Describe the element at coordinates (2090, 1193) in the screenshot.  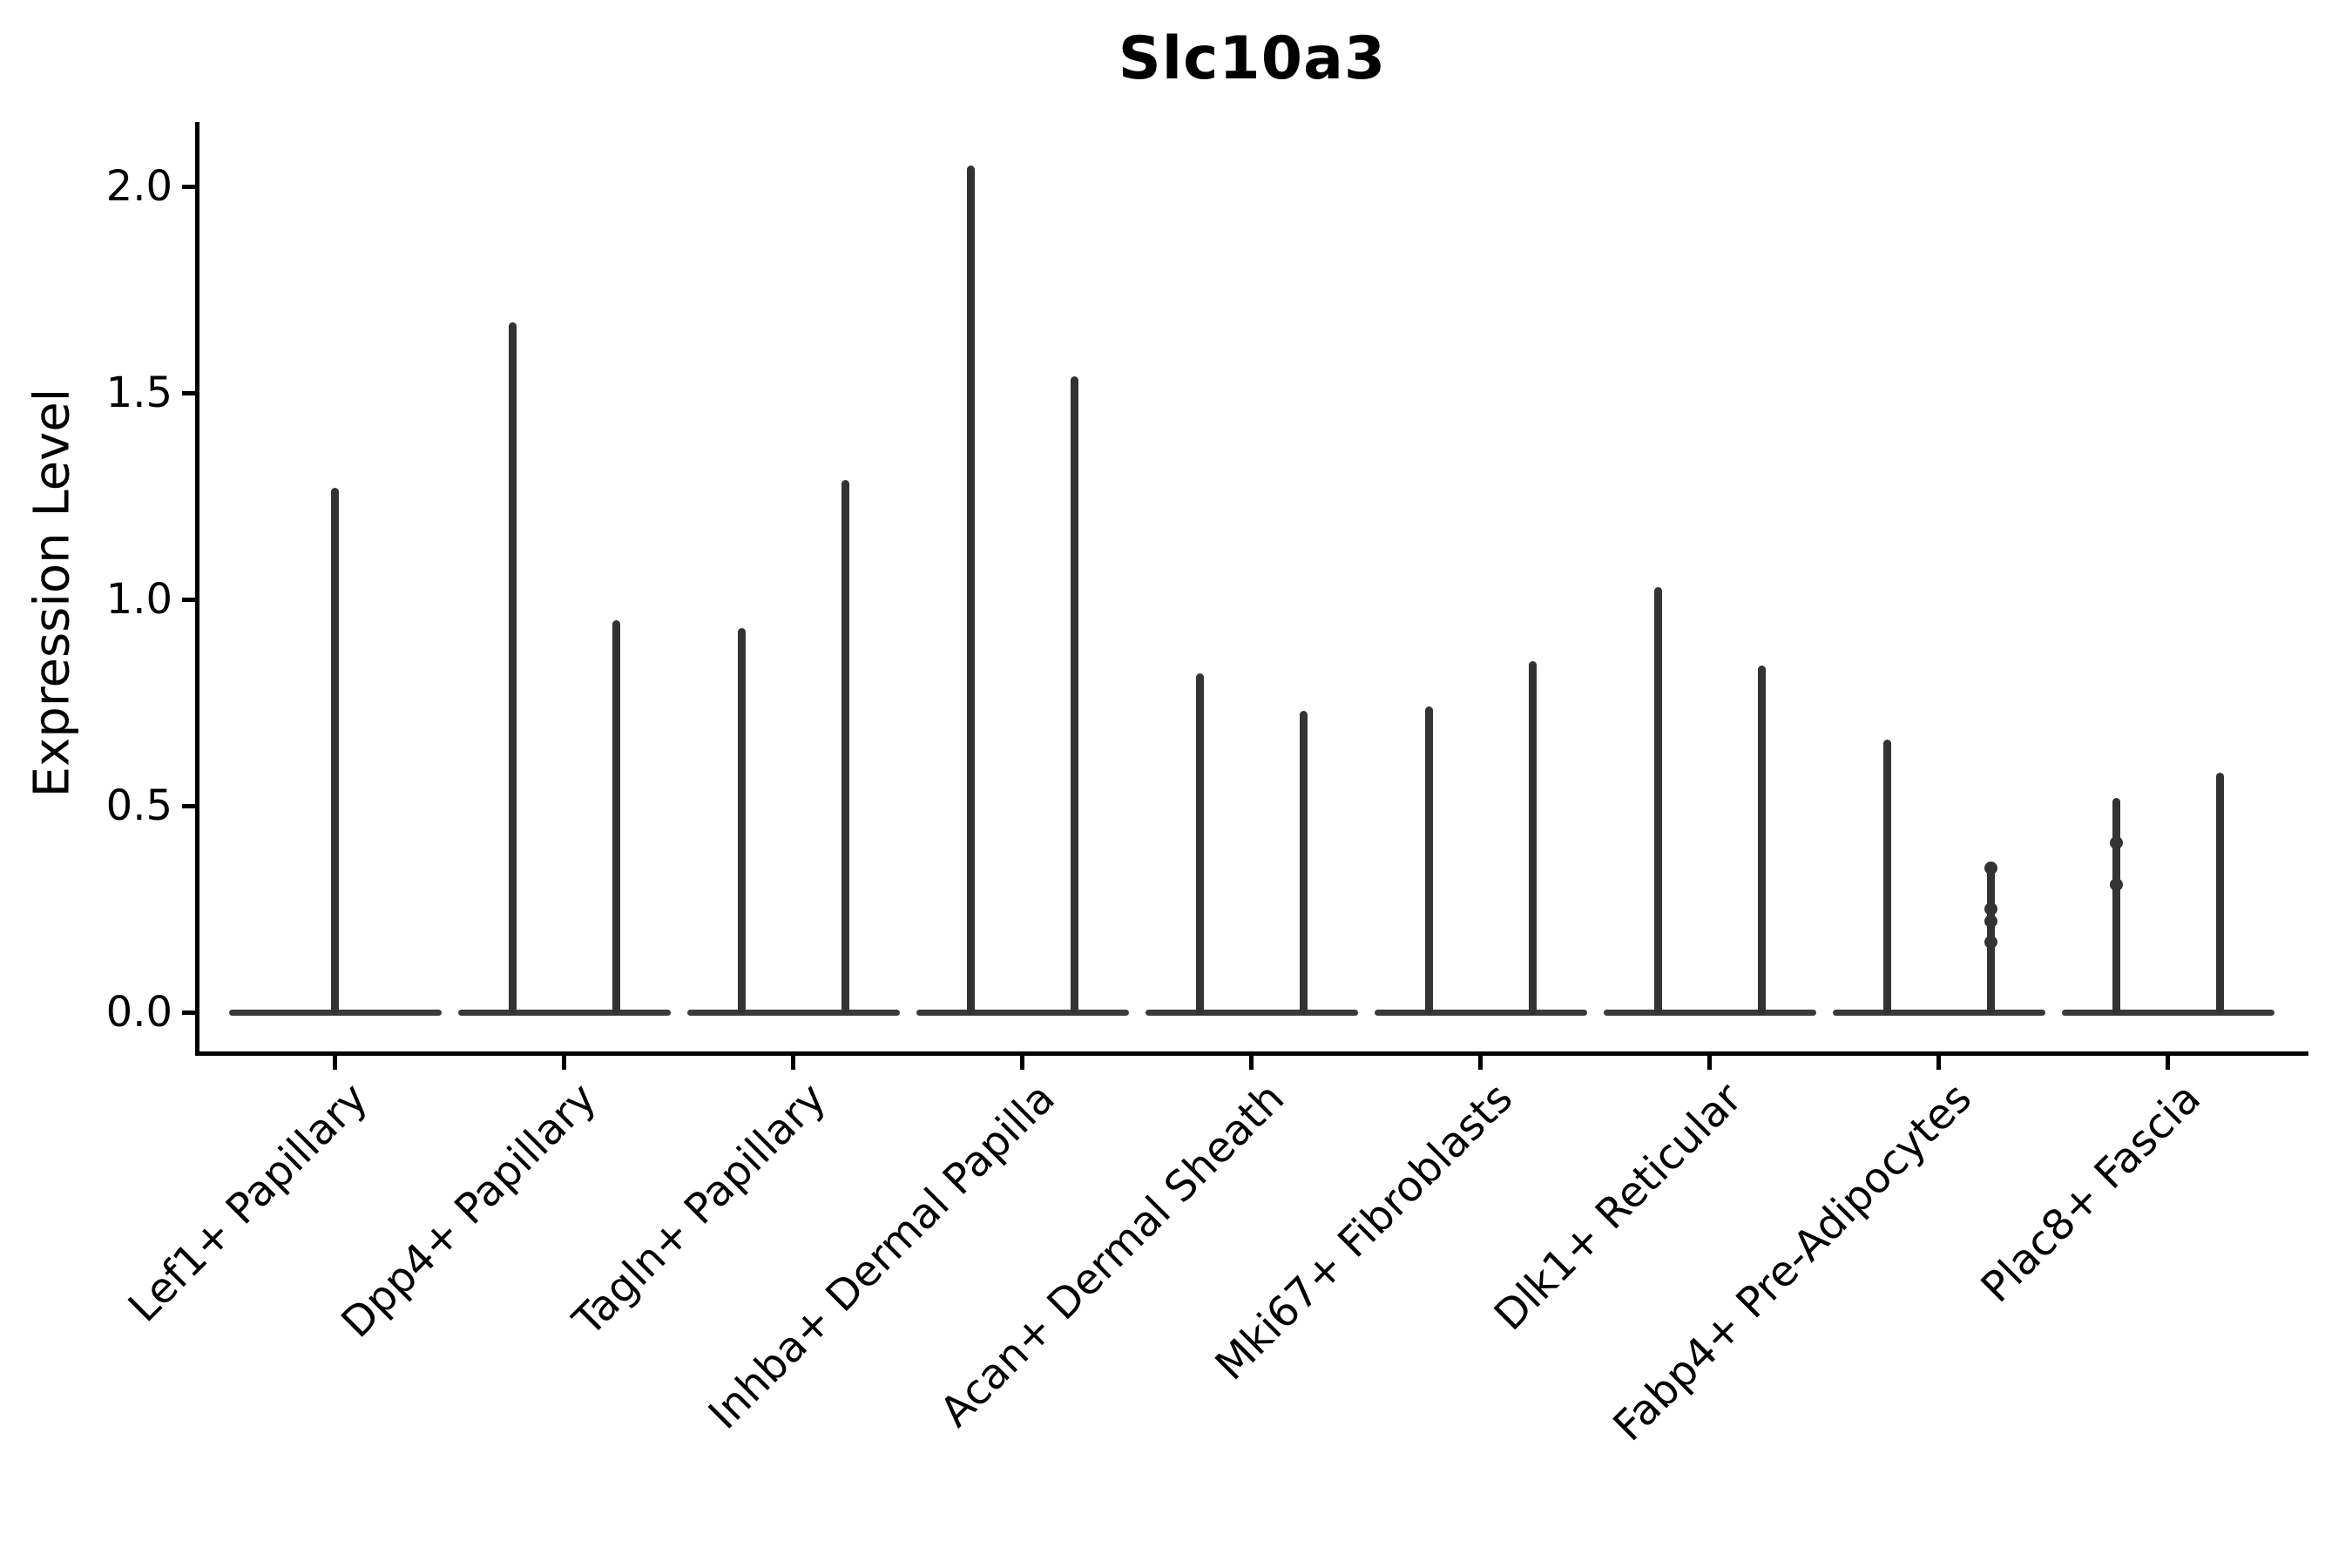
I see `x-tick-label: Plac8+ Fascia` at that location.